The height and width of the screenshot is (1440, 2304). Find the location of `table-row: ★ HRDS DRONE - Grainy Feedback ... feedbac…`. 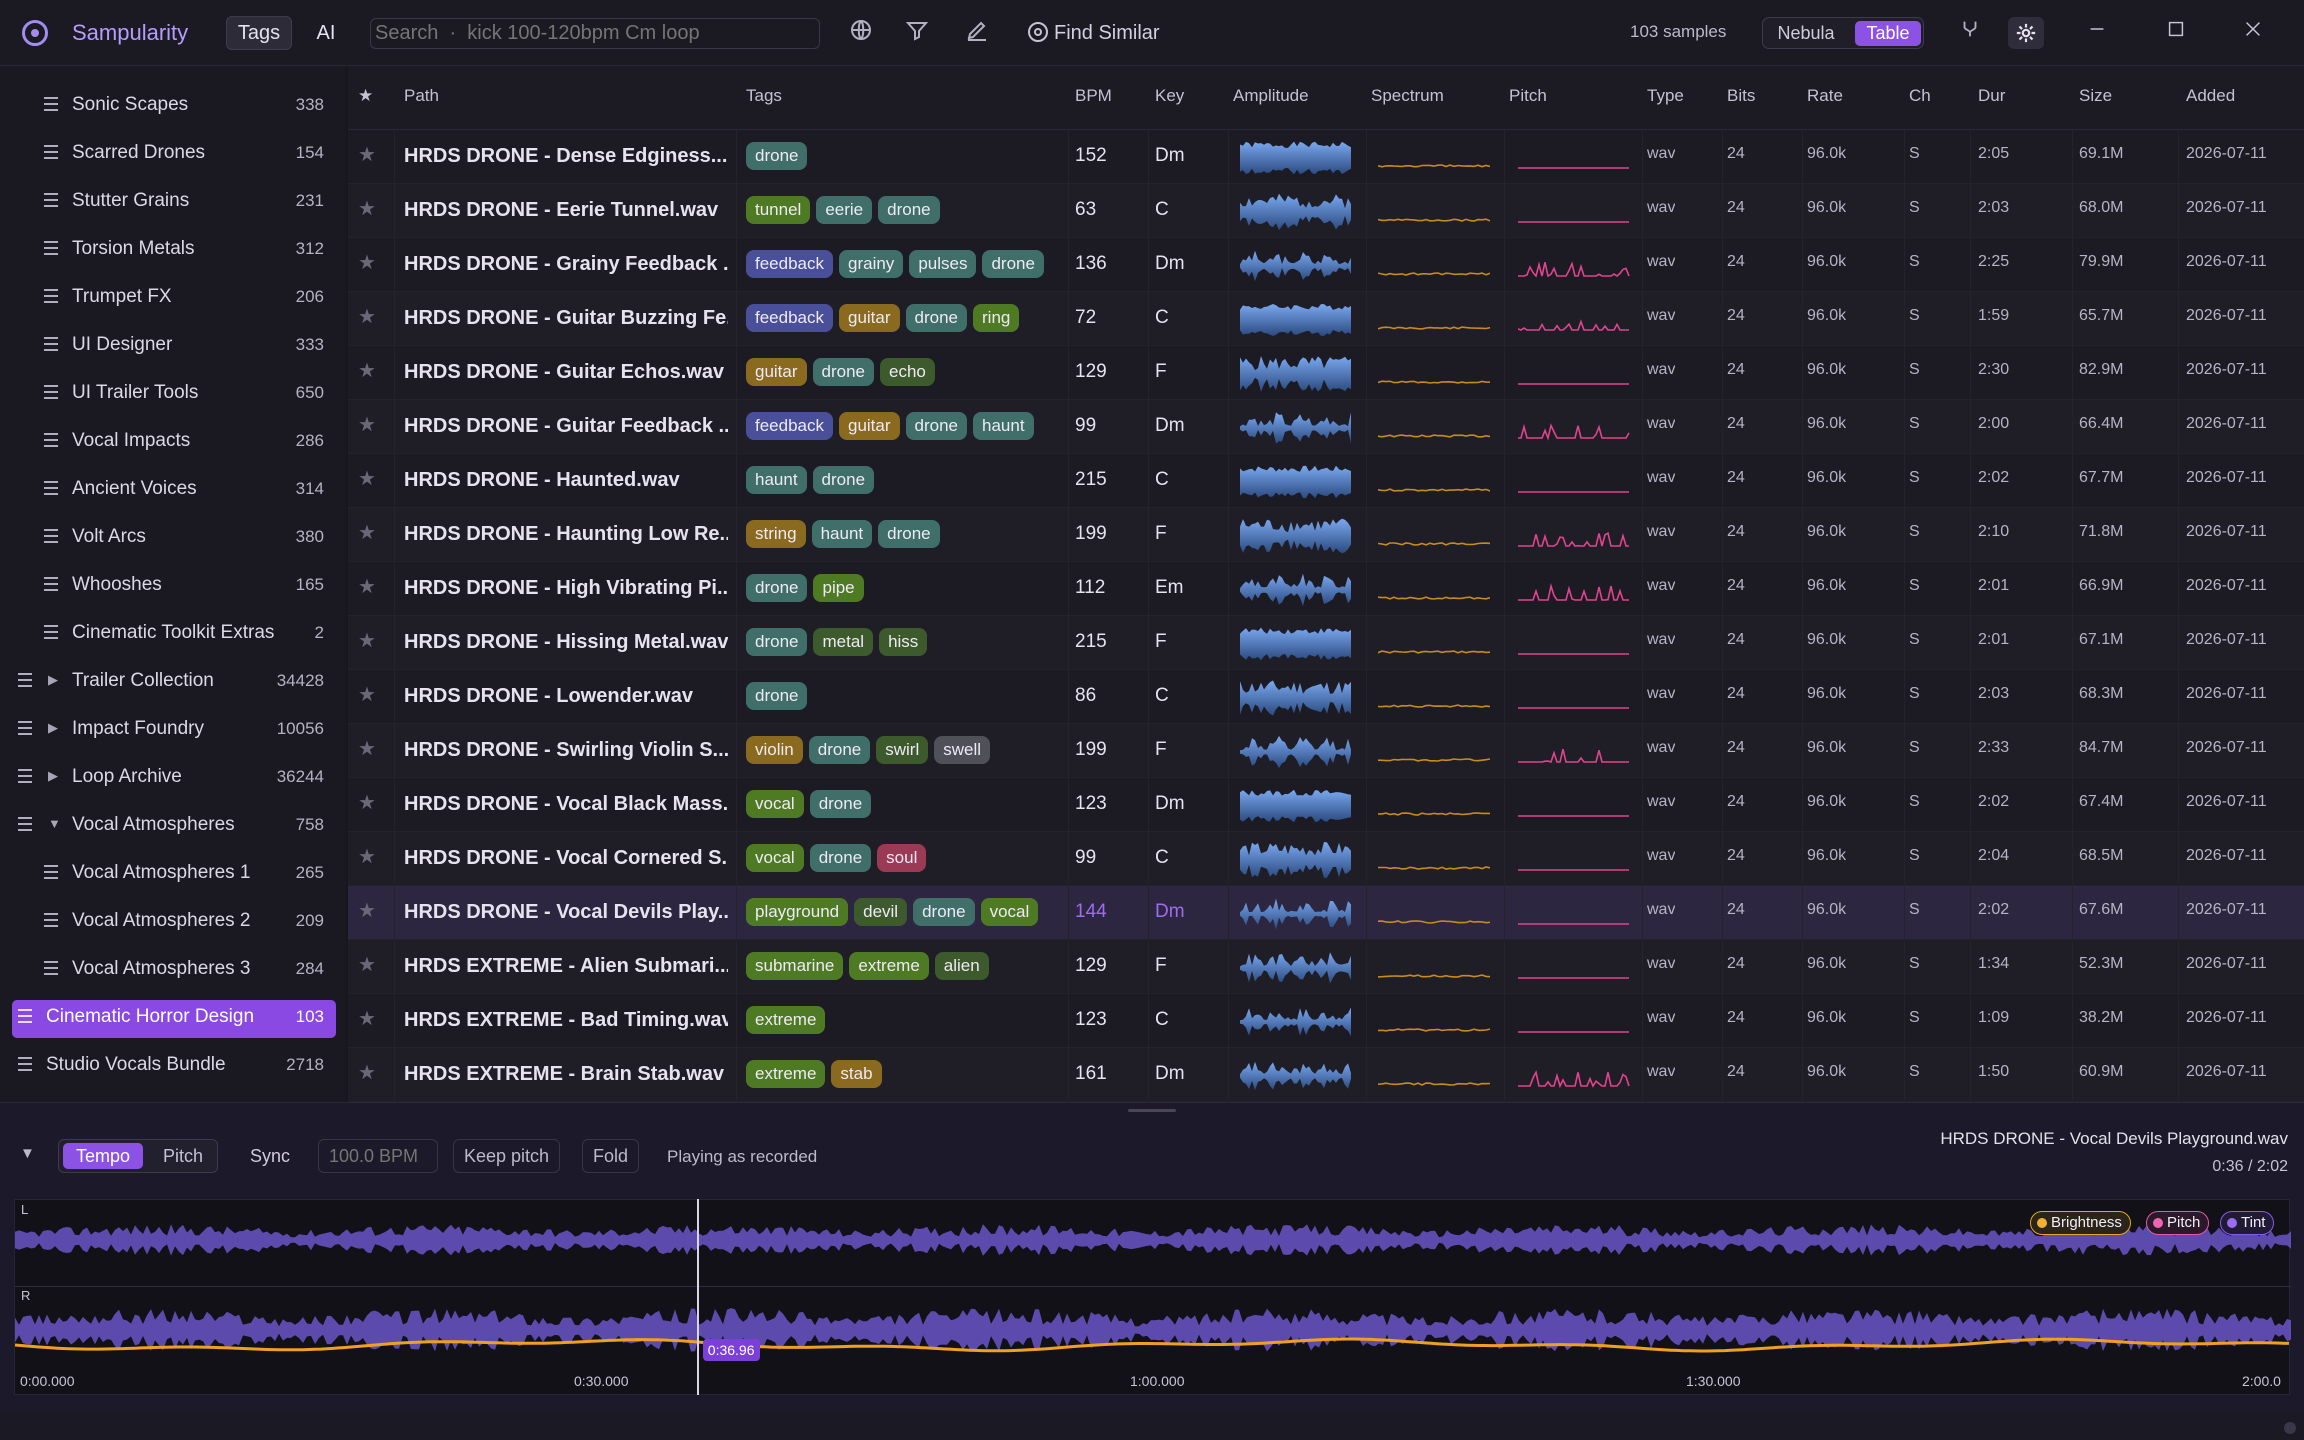

table-row: ★ HRDS DRONE - Grainy Feedback ... feedbac… is located at coordinates (1326, 265).